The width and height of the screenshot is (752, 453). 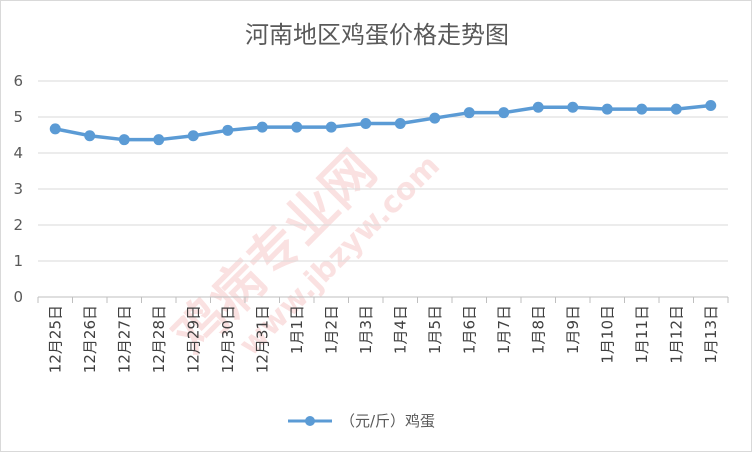 I want to click on x-tick-label: 1月11日, so click(x=642, y=334).